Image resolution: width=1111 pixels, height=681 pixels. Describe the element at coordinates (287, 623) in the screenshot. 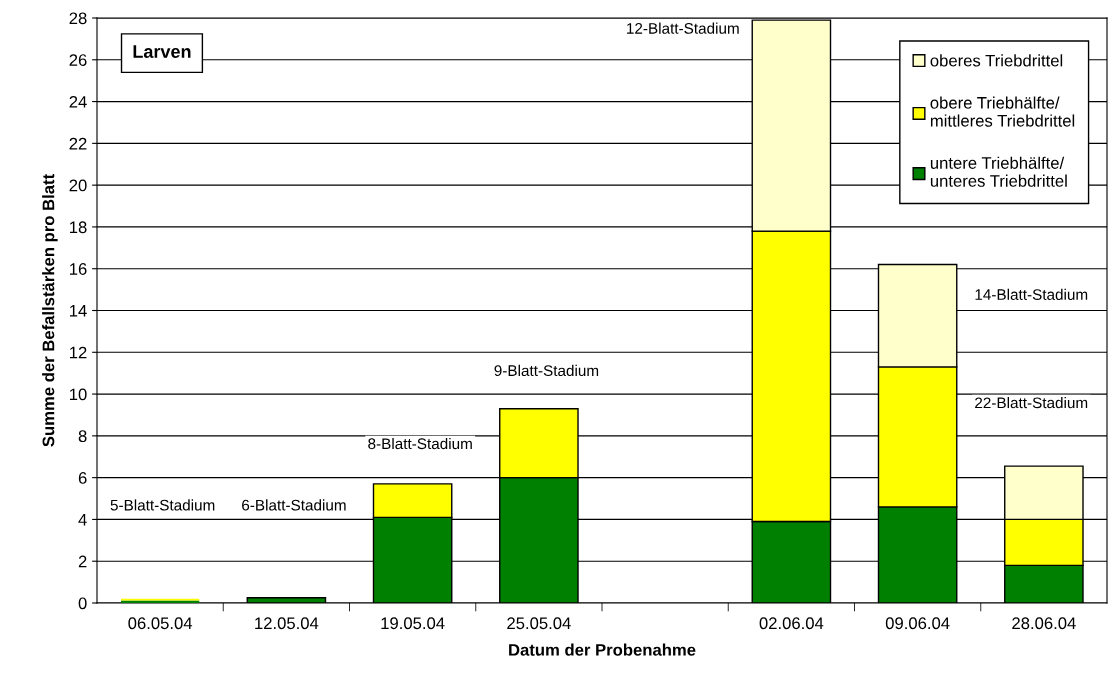

I see `x-tick-label: 12.05.04` at that location.